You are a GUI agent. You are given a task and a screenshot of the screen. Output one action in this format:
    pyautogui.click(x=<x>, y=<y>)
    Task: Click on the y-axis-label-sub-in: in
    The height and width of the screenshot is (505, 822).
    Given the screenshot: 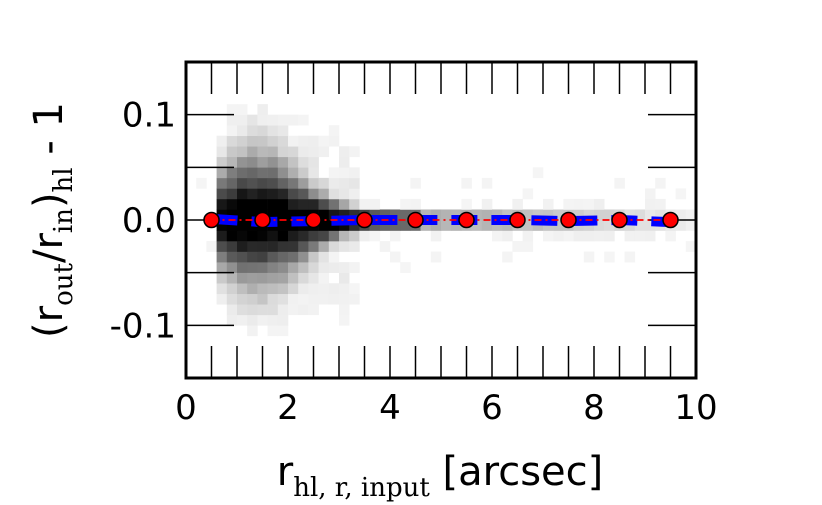 What is the action you would take?
    pyautogui.click(x=64, y=220)
    